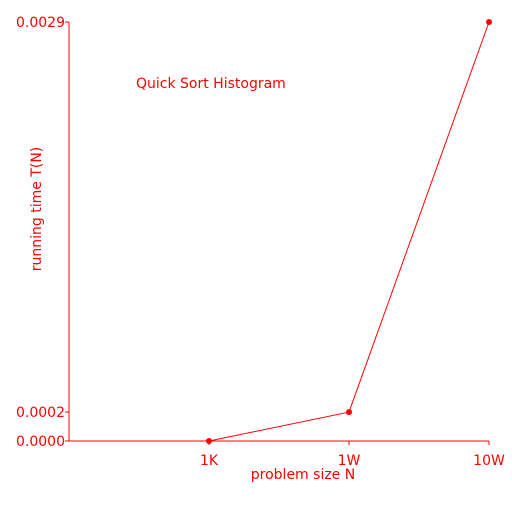 This screenshot has height=512, width=512. I want to click on chart-title: Quick Sort Histogram, so click(211, 84).